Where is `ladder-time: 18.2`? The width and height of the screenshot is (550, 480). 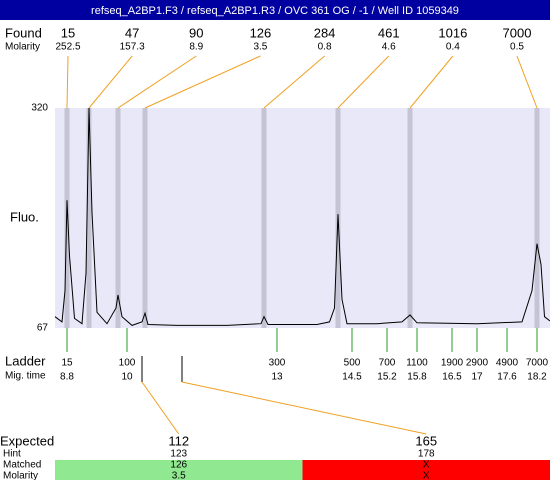 ladder-time: 18.2 is located at coordinates (537, 377).